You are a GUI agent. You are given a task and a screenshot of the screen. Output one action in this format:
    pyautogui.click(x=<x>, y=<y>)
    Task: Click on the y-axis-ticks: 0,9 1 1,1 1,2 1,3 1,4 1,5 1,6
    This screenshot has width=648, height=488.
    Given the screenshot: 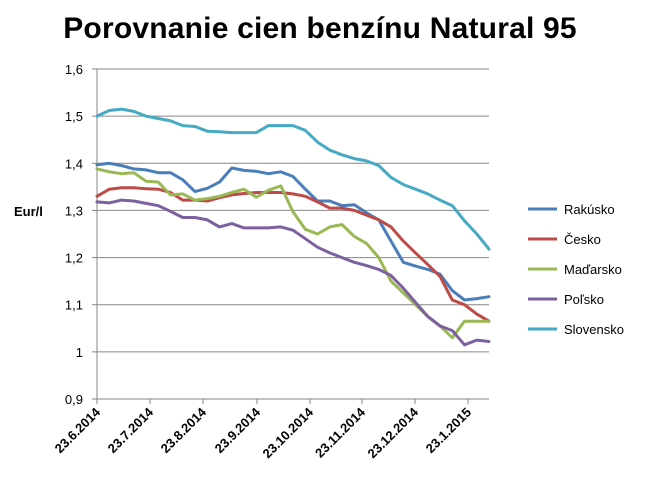 What is the action you would take?
    pyautogui.click(x=81, y=234)
    